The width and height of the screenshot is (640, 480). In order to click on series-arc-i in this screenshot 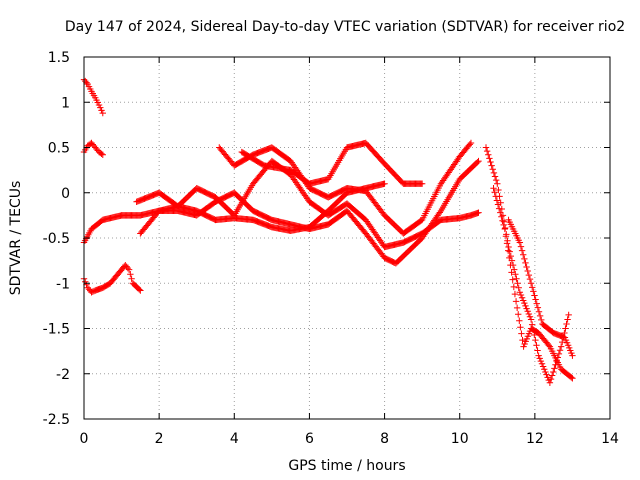, I will do `click(527, 265)`.